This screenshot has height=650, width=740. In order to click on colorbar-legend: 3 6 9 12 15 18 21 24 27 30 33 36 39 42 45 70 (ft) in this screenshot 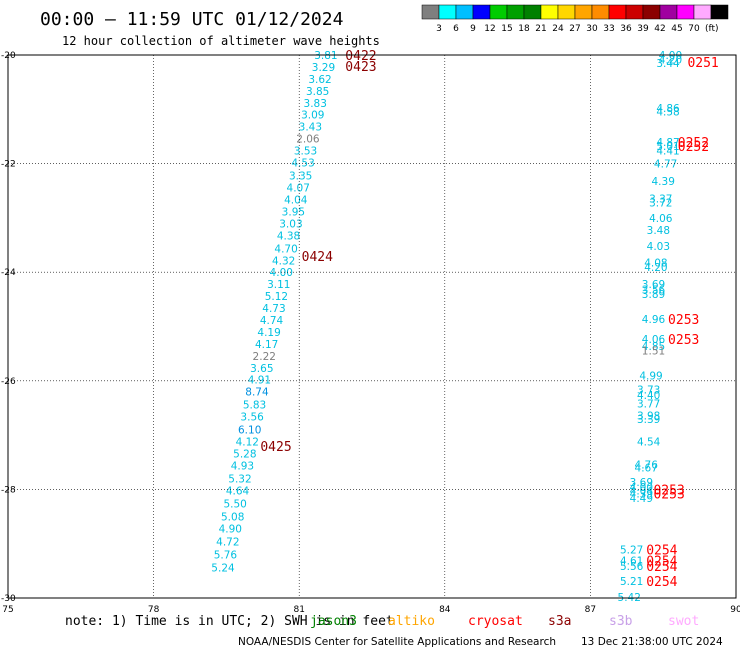, I will do `click(575, 19)`.